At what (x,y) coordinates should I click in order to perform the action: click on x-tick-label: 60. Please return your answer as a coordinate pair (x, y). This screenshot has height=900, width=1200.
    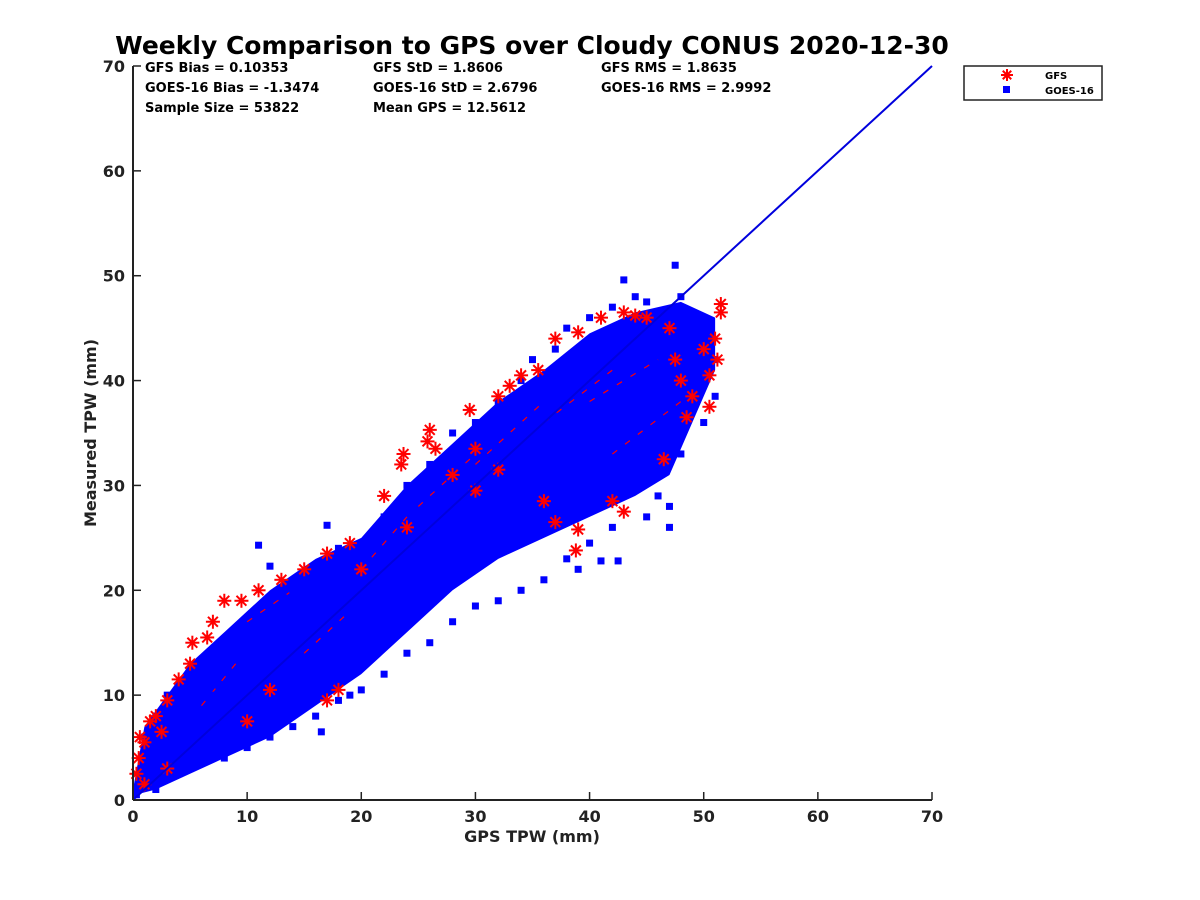
    Looking at the image, I should click on (818, 816).